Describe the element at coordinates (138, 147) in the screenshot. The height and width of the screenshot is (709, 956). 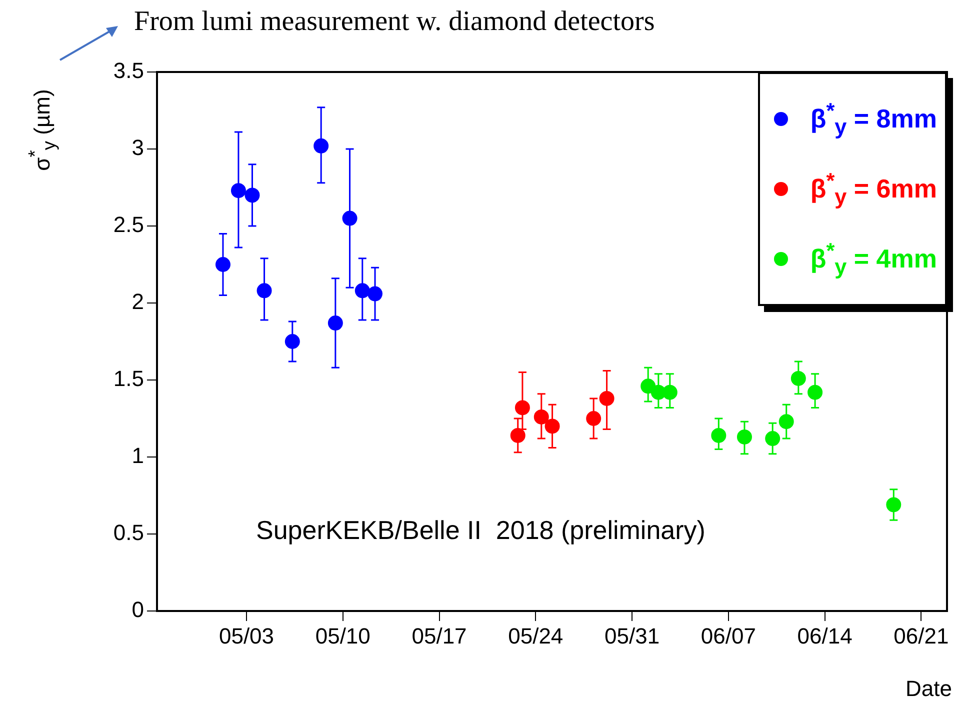
I see `y-tick-label: 3` at that location.